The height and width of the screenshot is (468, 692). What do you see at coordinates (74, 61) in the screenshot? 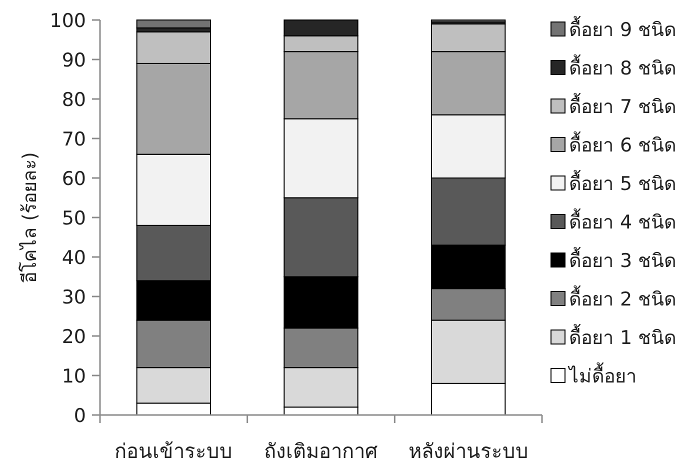
I see `y-tick-label: 90` at bounding box center [74, 61].